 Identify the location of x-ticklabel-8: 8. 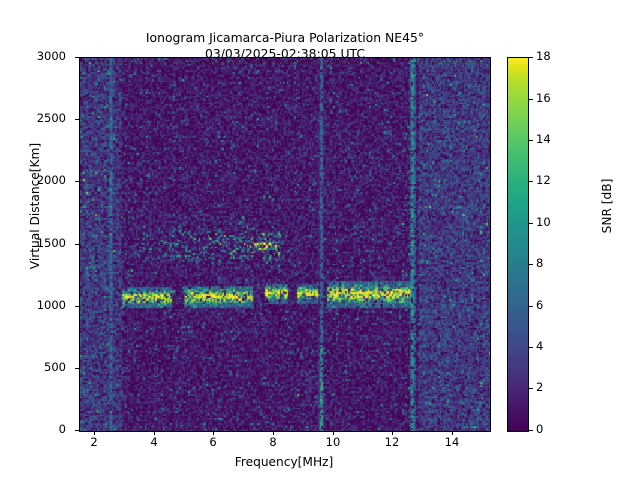
(273, 442).